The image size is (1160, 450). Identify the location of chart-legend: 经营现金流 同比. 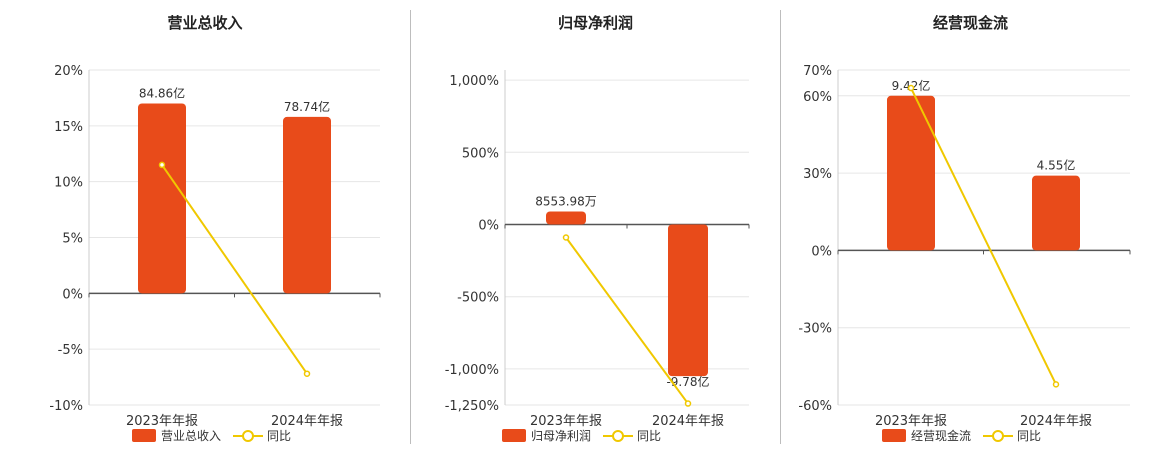
(961, 435).